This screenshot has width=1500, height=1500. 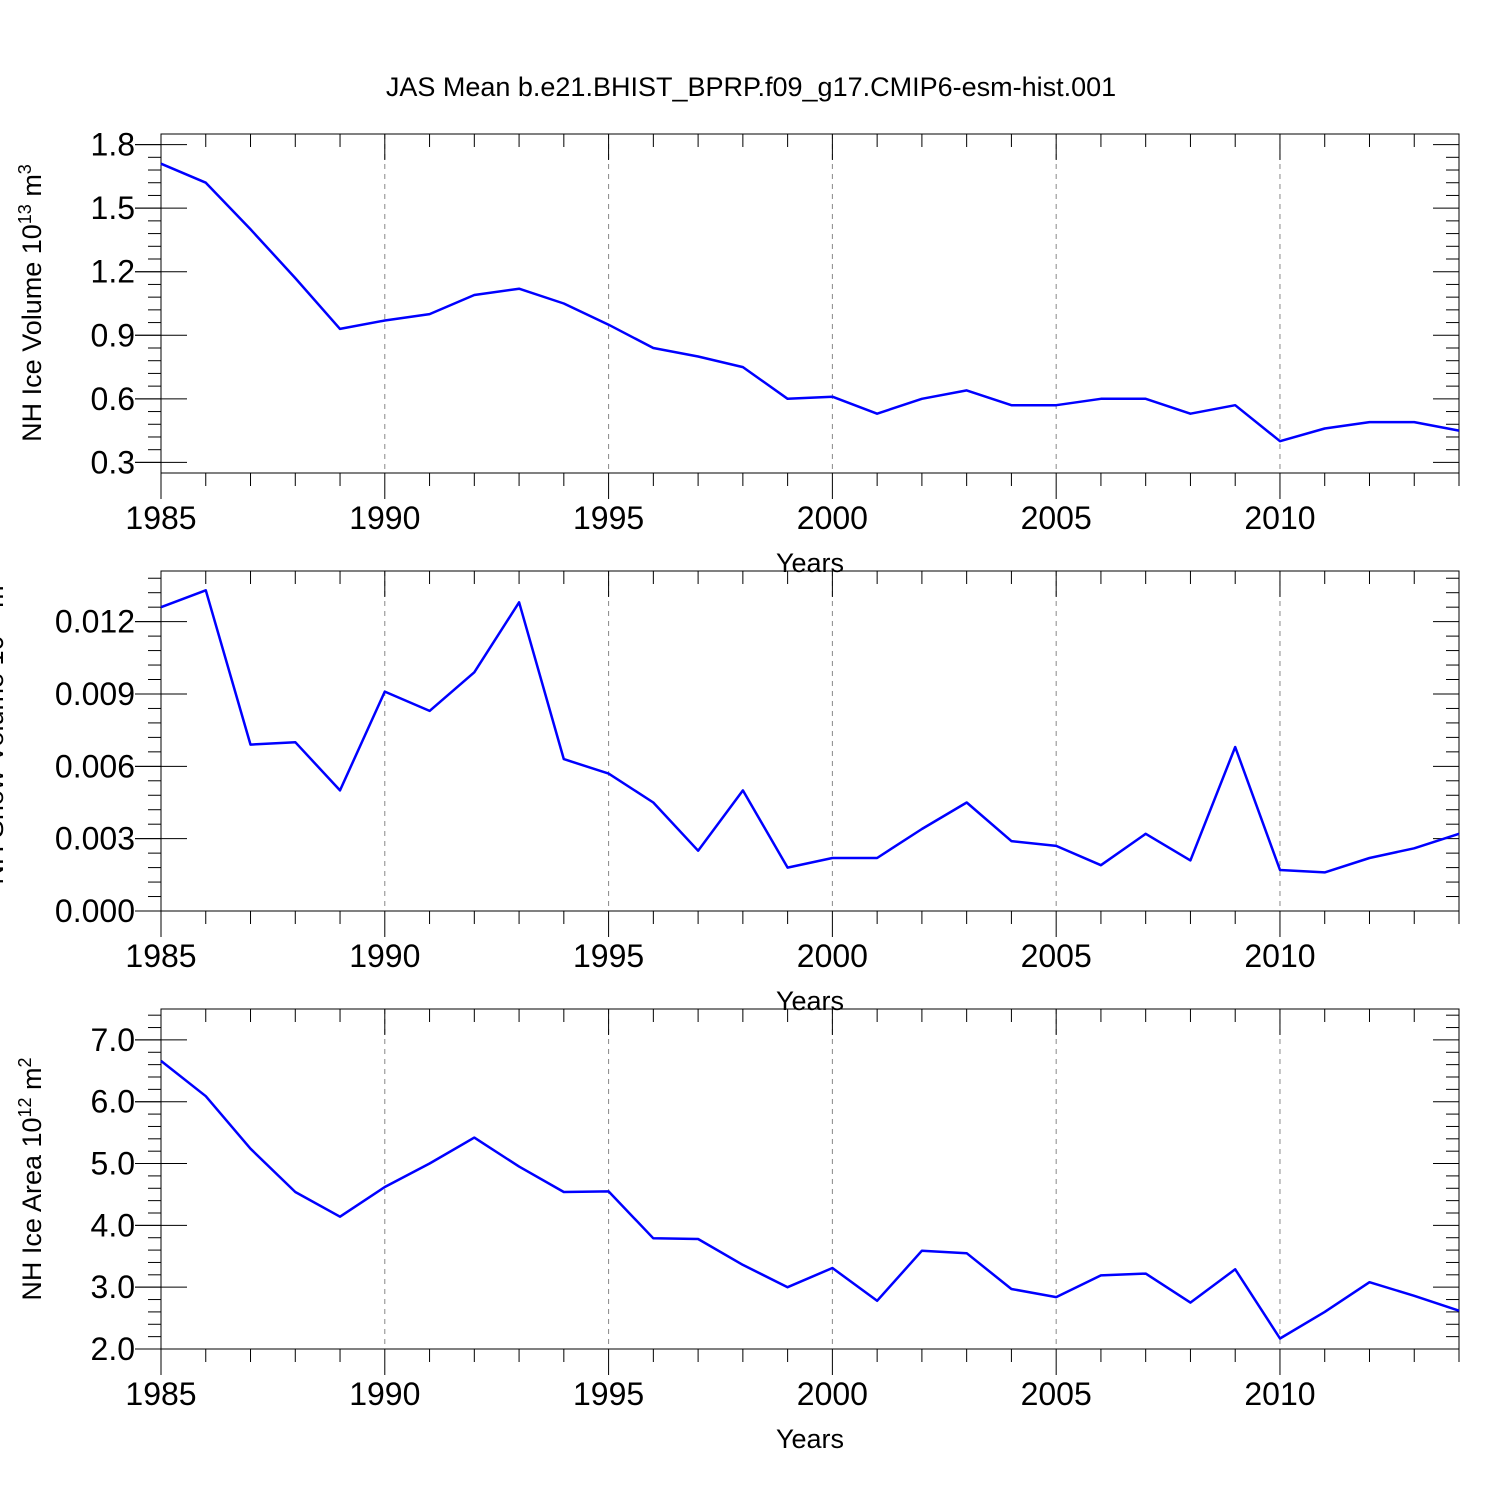 I want to click on y-axis-label: NH Ice Area 1012 m2, so click(x=31, y=1178).